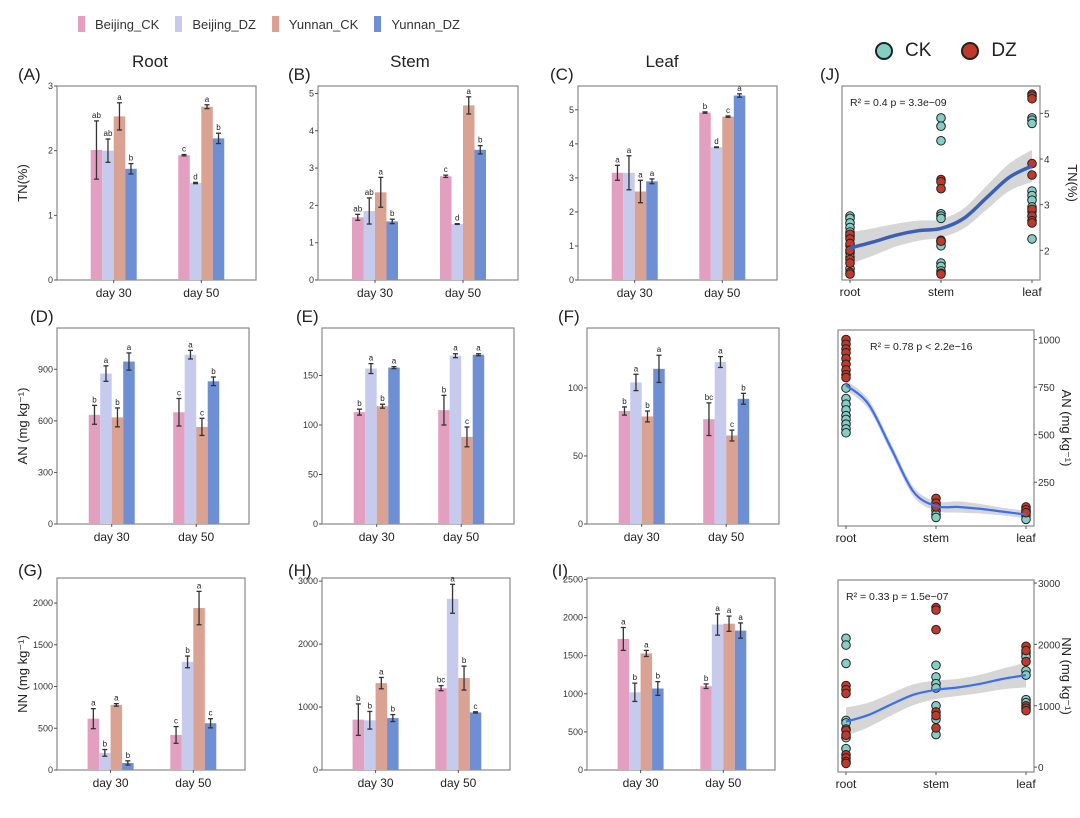  What do you see at coordinates (850, 292) in the screenshot?
I see `x-tick-label: root` at bounding box center [850, 292].